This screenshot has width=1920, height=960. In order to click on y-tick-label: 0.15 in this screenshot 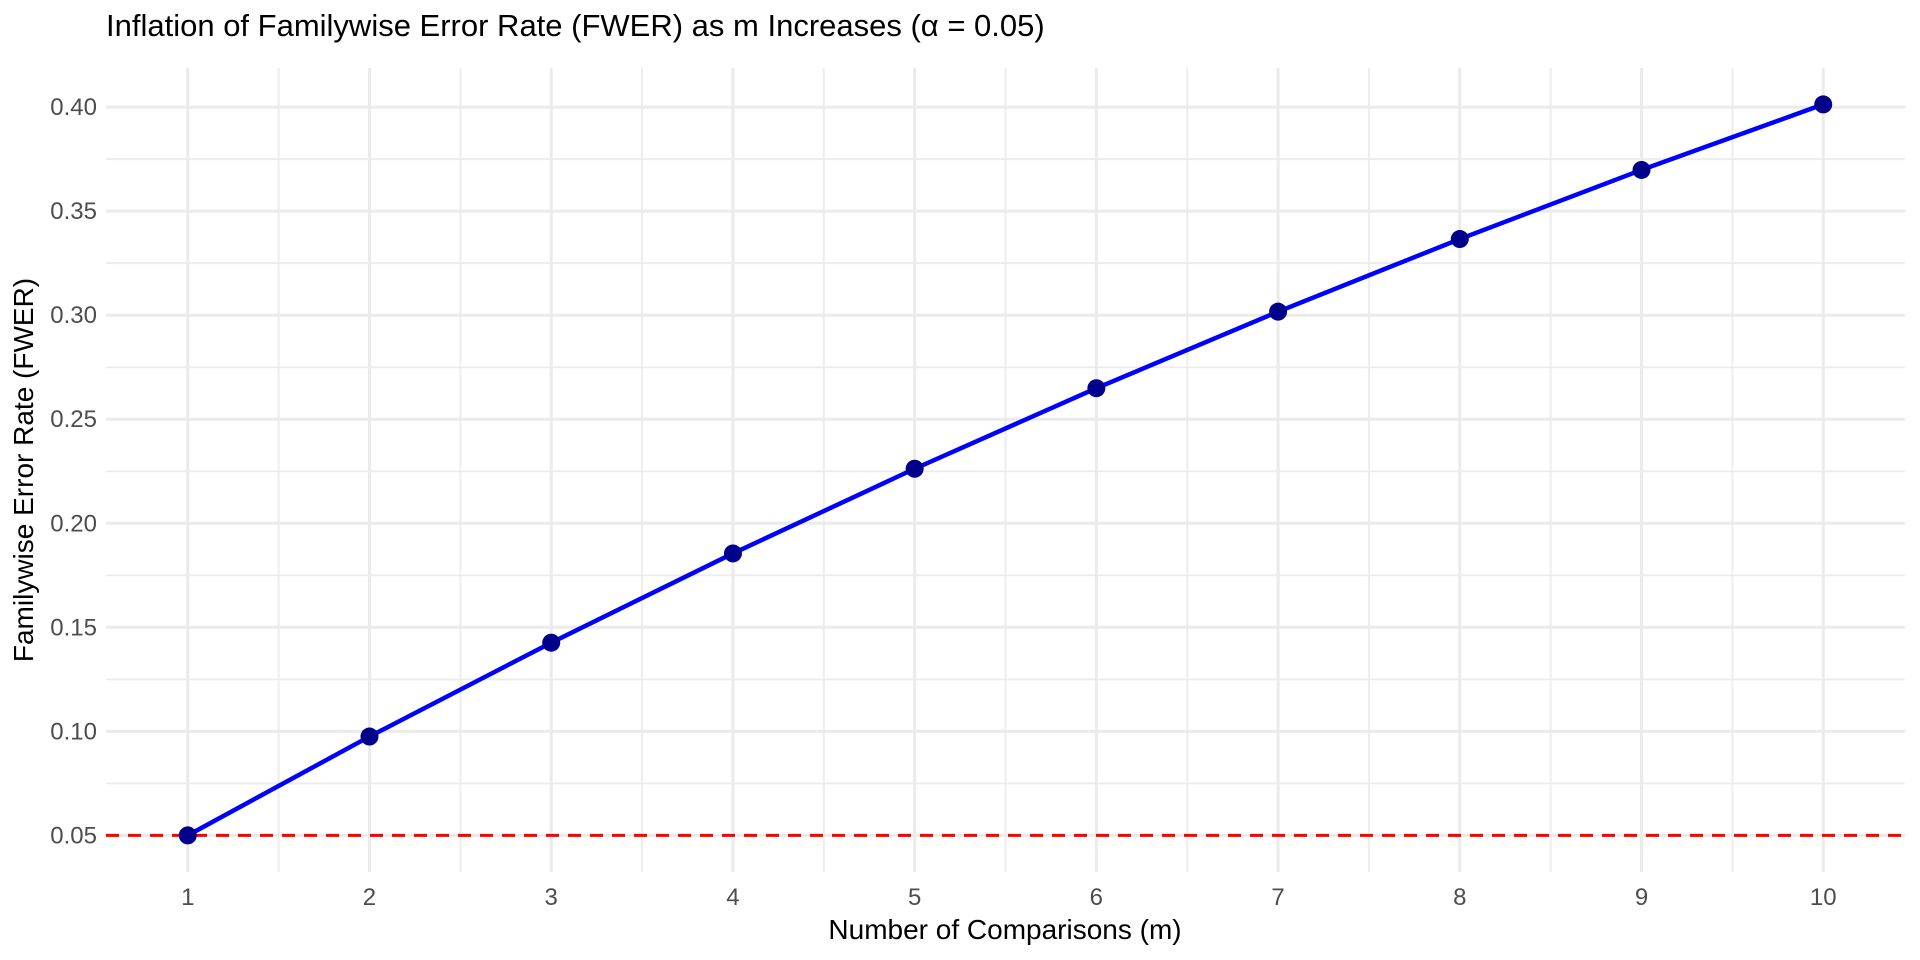, I will do `click(73, 627)`.